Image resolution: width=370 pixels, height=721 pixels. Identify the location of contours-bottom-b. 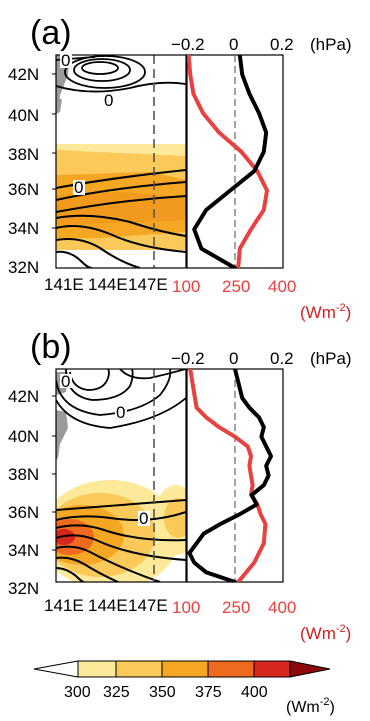
(121, 540).